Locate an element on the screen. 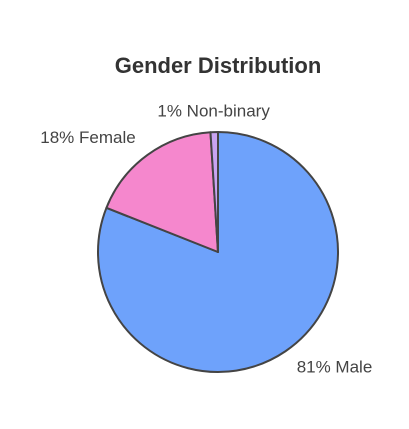  chart-title: Gender Distribution is located at coordinates (218, 65).